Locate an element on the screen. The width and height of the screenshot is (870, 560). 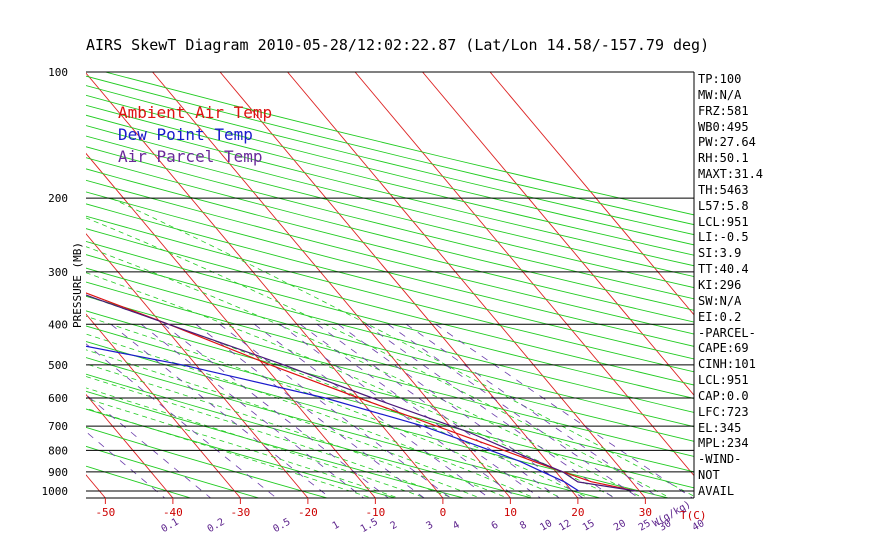
stat-item: FRZ:581 is located at coordinates (723, 110).